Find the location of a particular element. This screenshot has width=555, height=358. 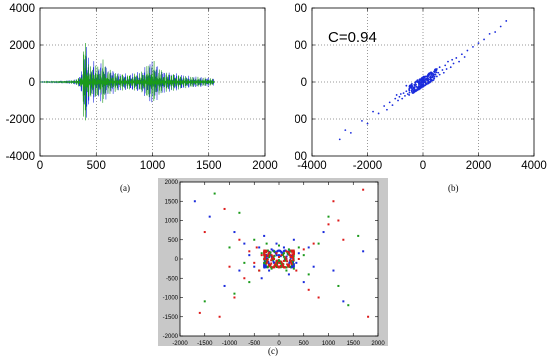

x-tick-label: -1000 is located at coordinates (230, 344).